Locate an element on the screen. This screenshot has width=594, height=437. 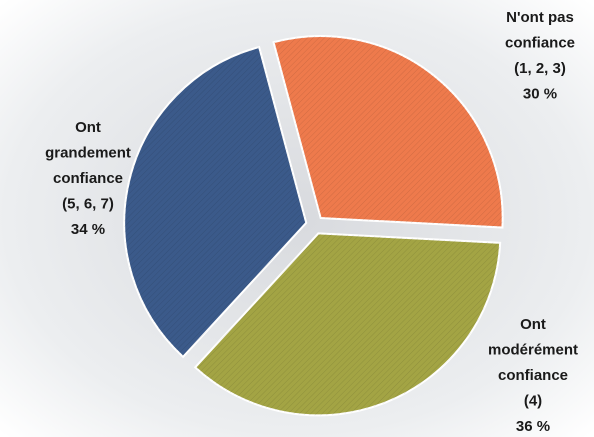
slice-label: (5, 6, 7) is located at coordinates (88, 203).